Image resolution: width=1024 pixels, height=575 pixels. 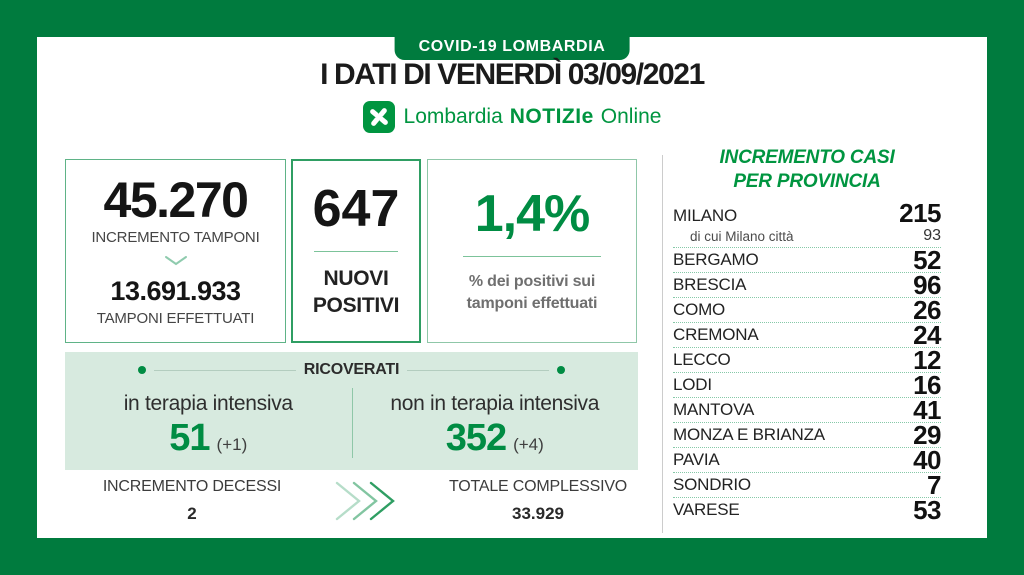 I want to click on table-row: VARESE 53, so click(x=807, y=509).